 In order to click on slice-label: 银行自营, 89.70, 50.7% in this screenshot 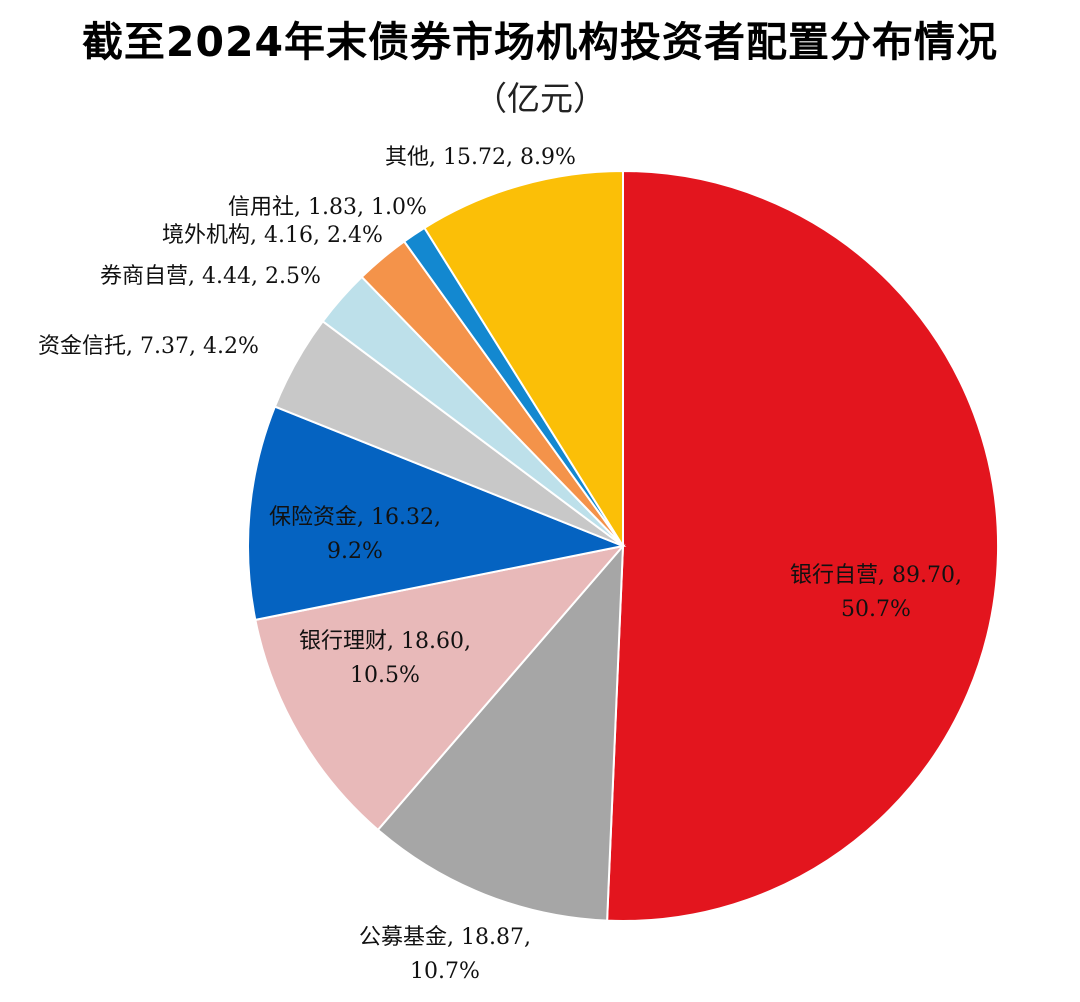, I will do `click(876, 592)`.